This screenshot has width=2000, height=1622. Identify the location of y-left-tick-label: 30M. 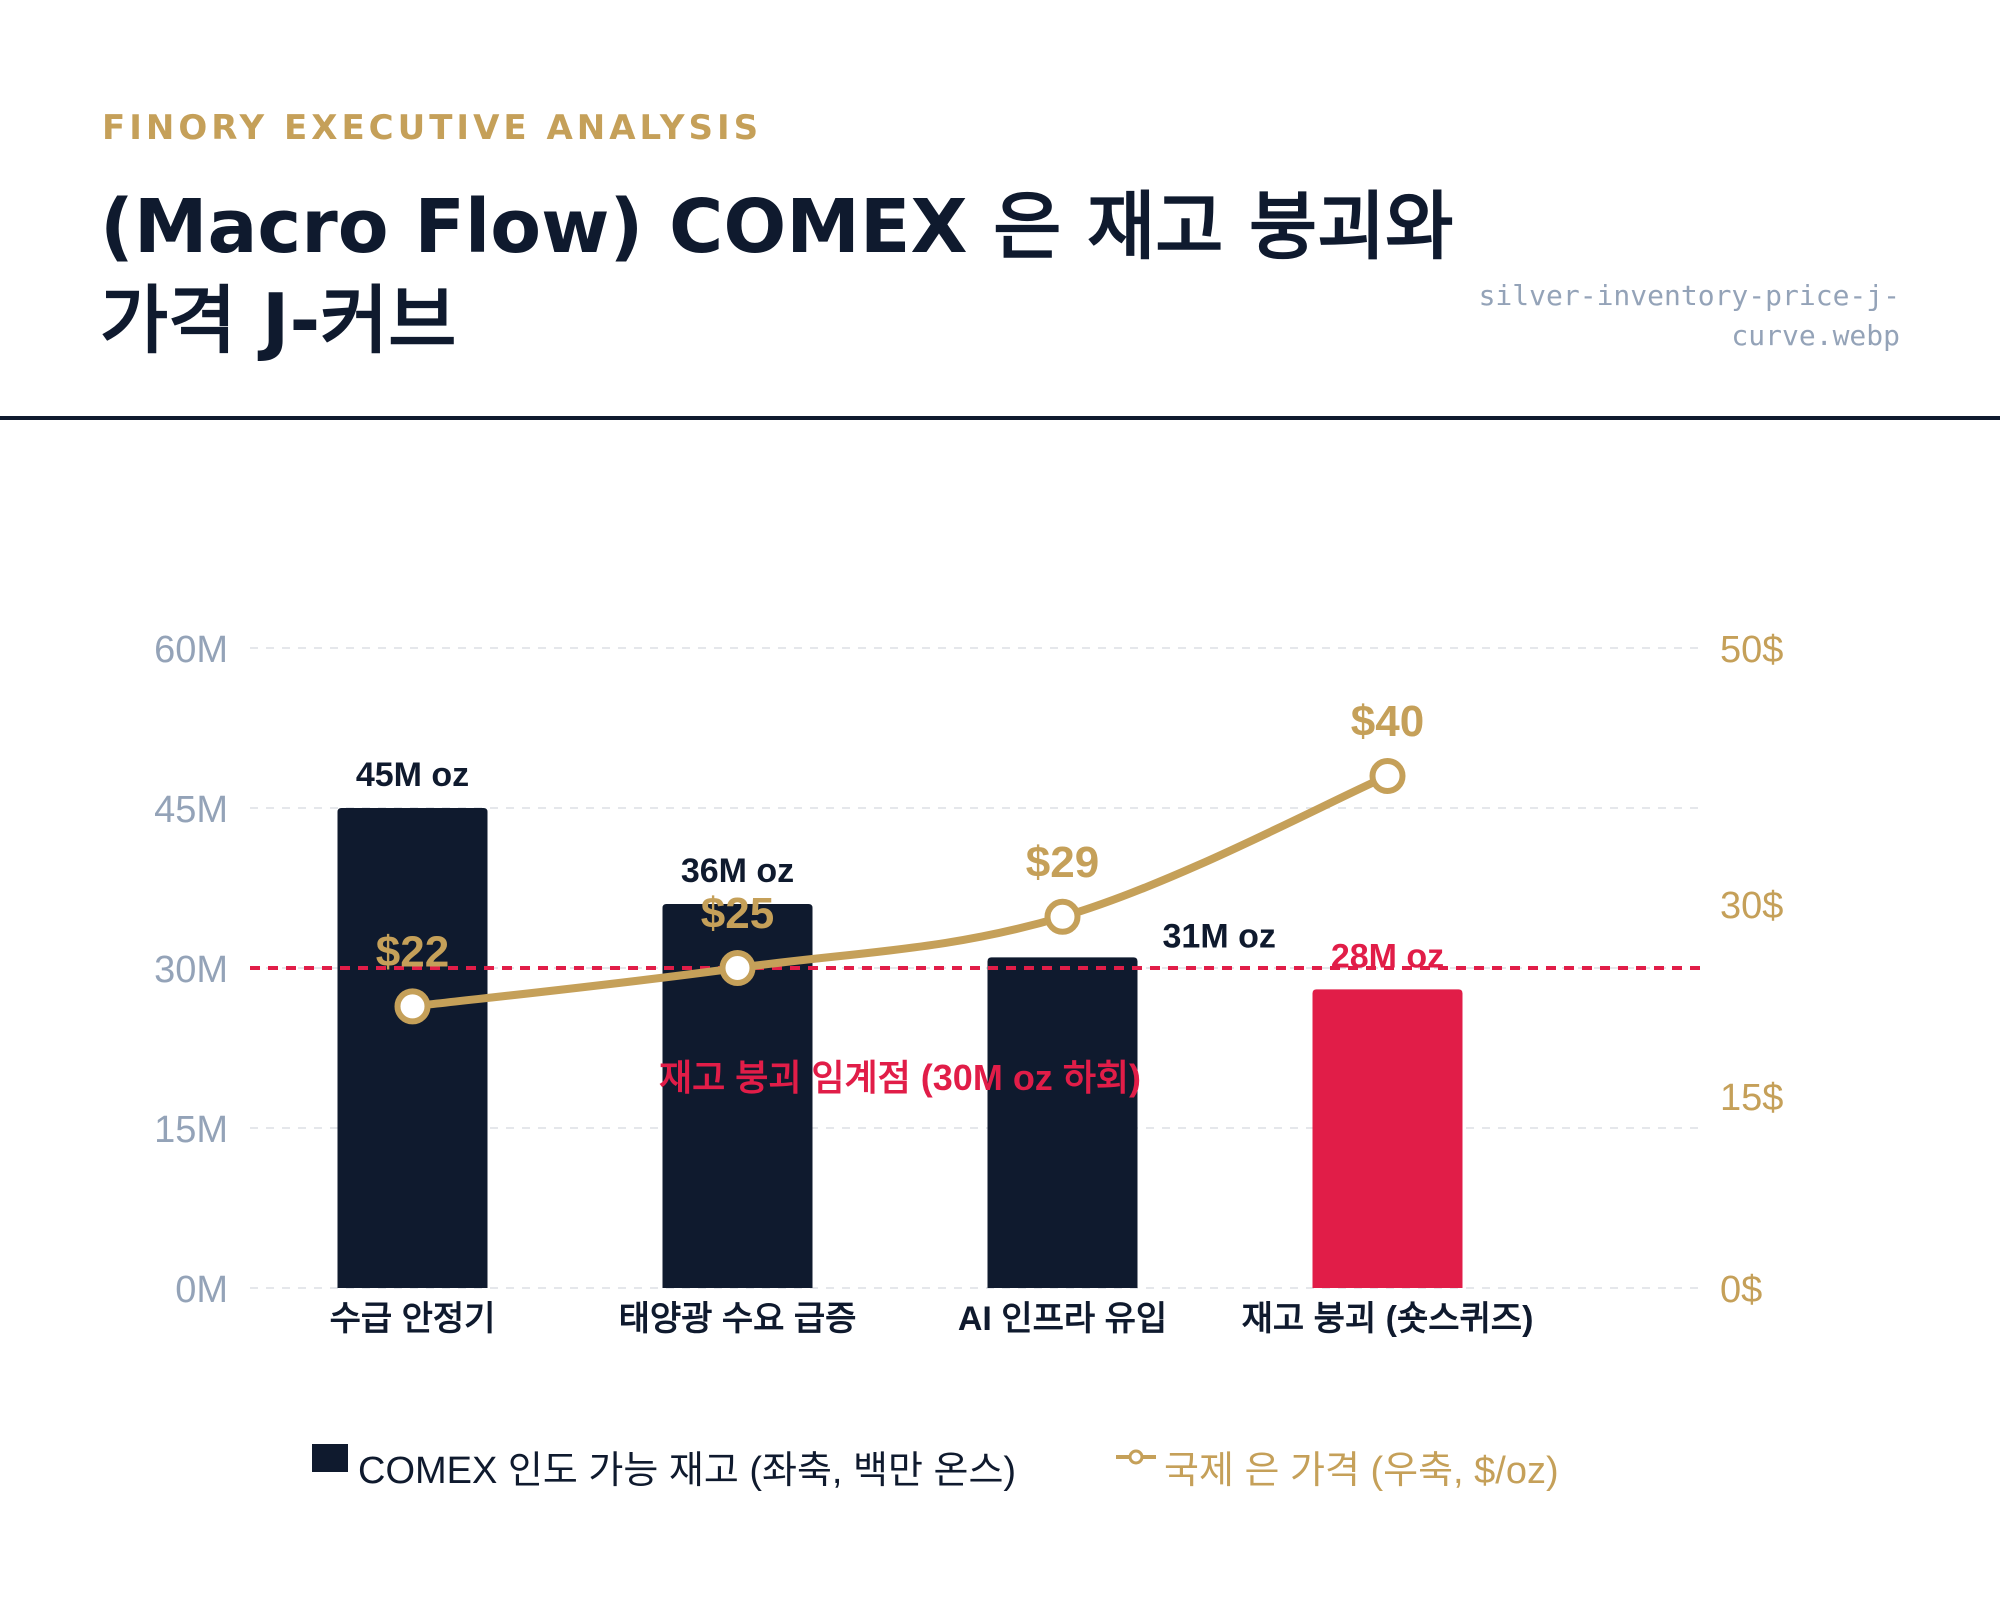
(191, 970).